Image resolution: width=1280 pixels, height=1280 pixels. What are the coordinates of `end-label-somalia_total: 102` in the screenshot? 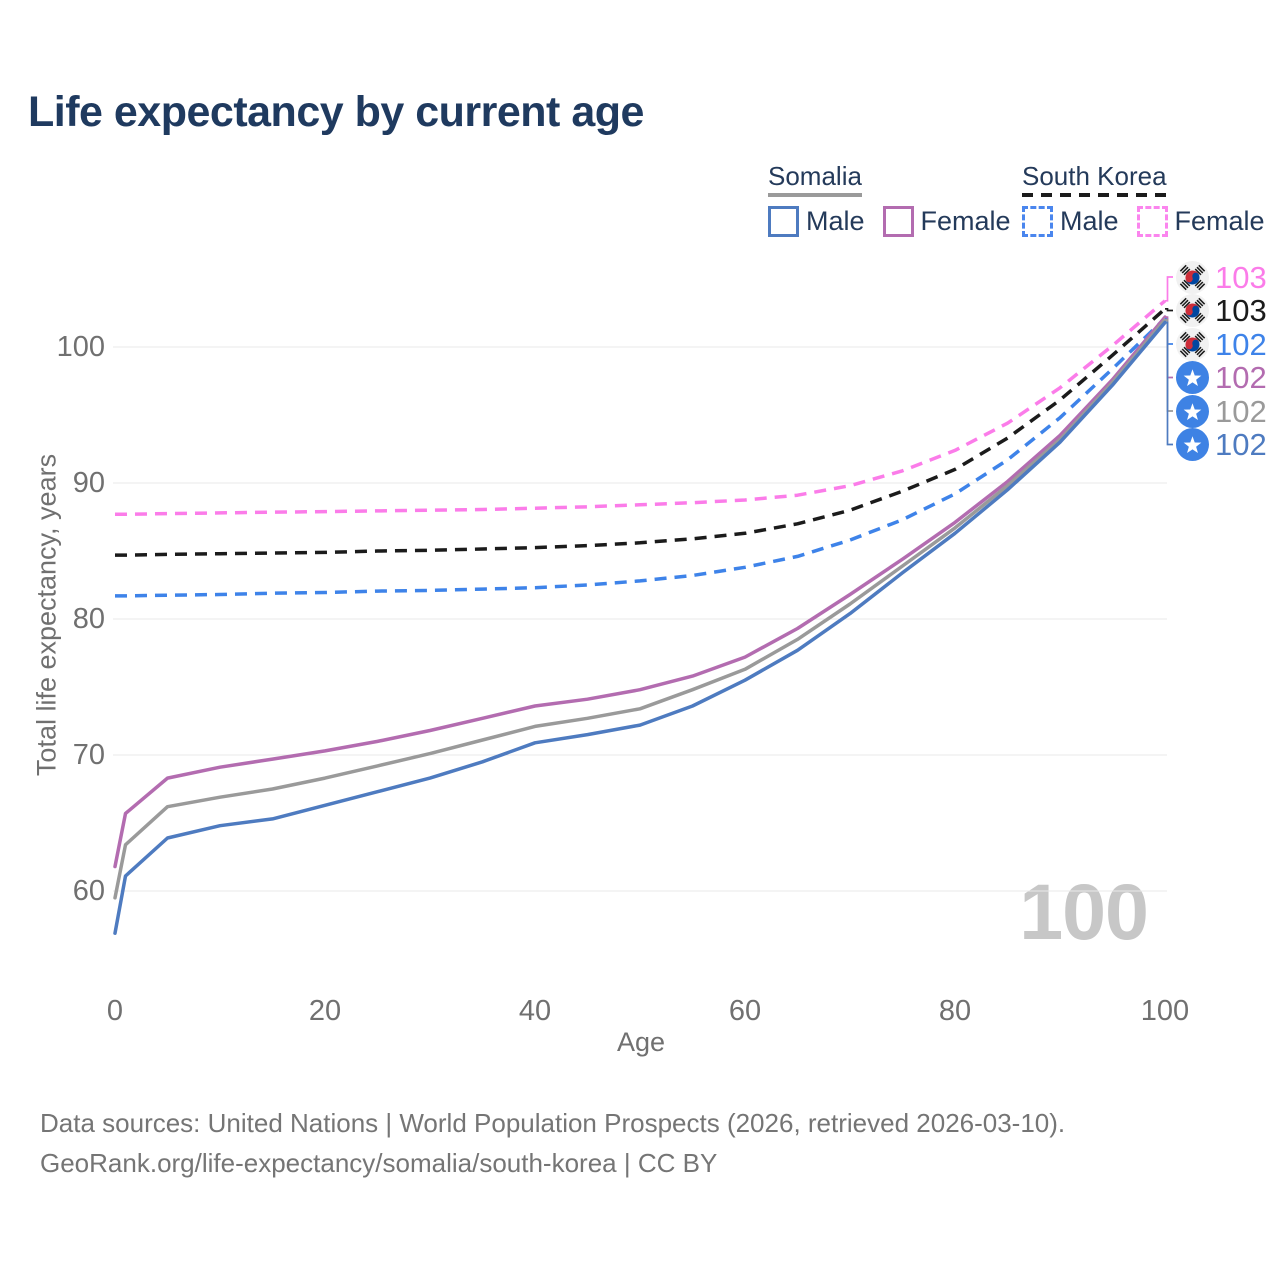 It's located at (1221, 411).